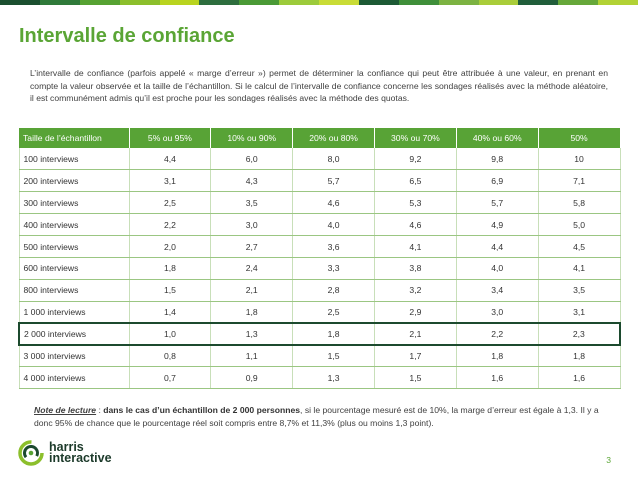  What do you see at coordinates (497, 225) in the screenshot?
I see `margin-cell: 4,9` at bounding box center [497, 225].